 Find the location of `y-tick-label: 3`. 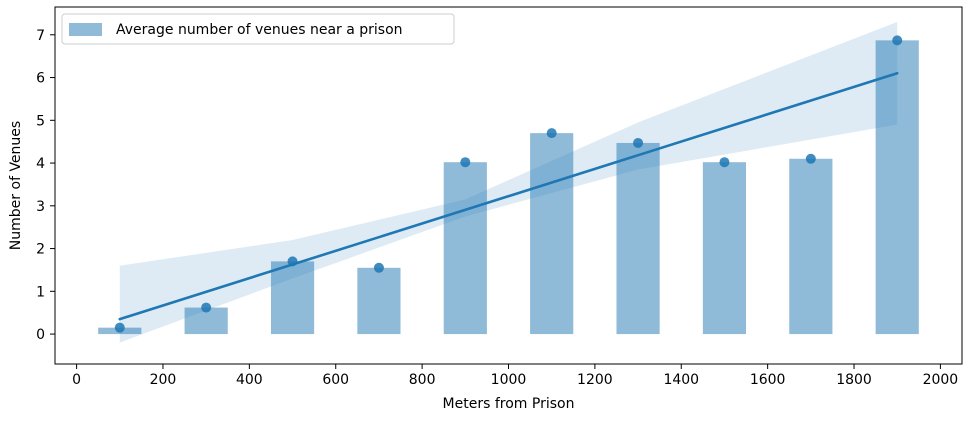

y-tick-label: 3 is located at coordinates (40, 207).